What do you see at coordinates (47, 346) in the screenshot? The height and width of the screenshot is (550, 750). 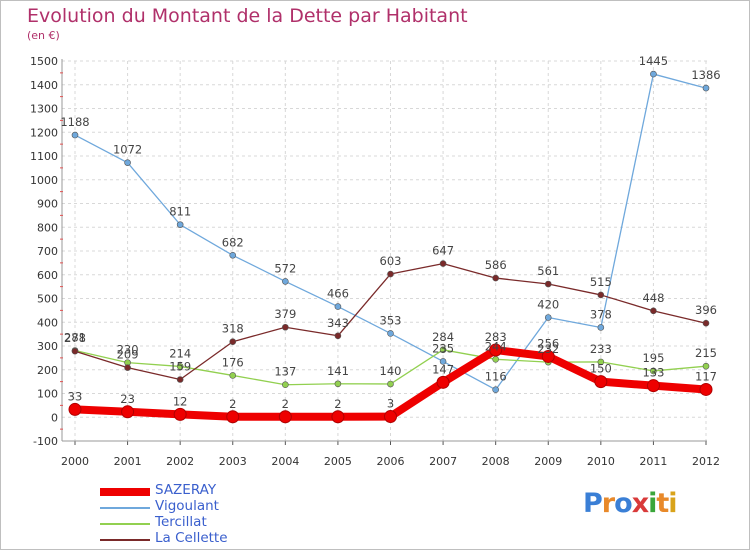 I see `y-tick-label: 300` at bounding box center [47, 346].